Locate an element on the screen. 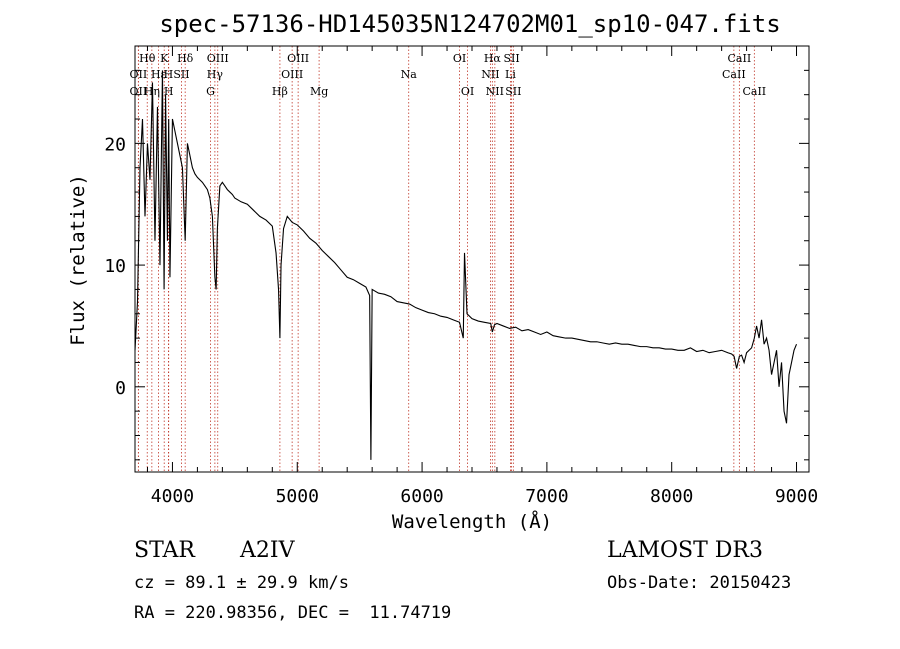  spectral-line-label: Mg is located at coordinates (319, 91).